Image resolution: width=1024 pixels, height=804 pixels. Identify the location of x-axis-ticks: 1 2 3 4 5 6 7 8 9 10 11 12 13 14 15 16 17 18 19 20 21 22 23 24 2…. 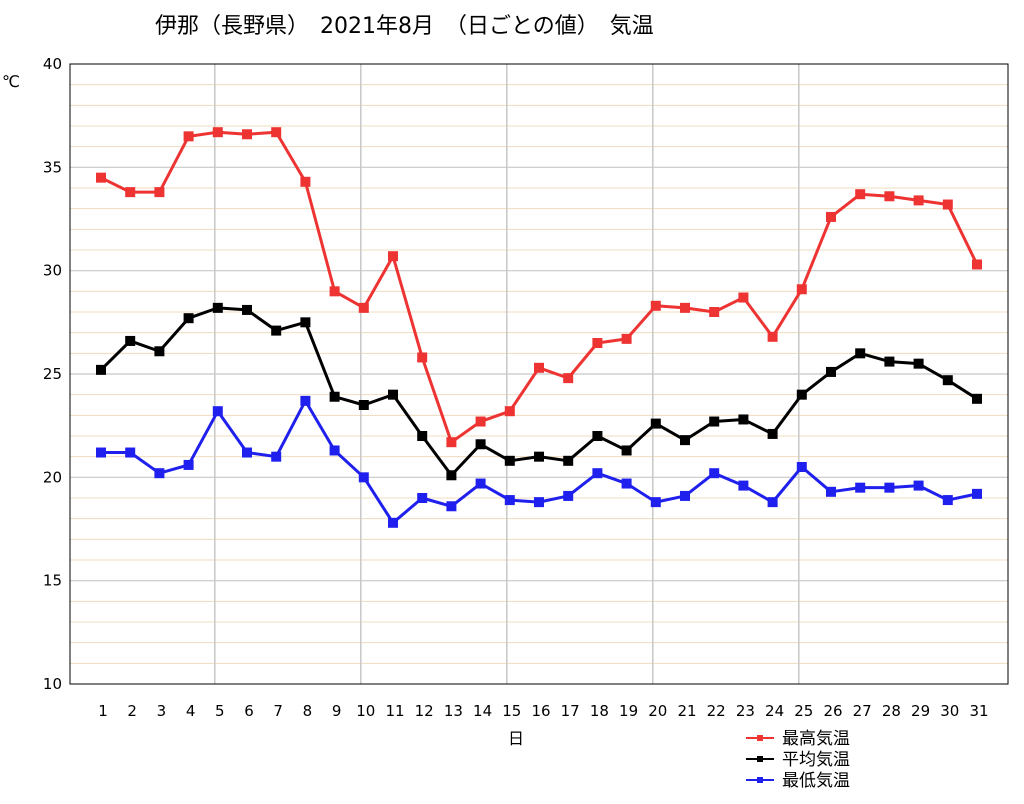
(543, 711).